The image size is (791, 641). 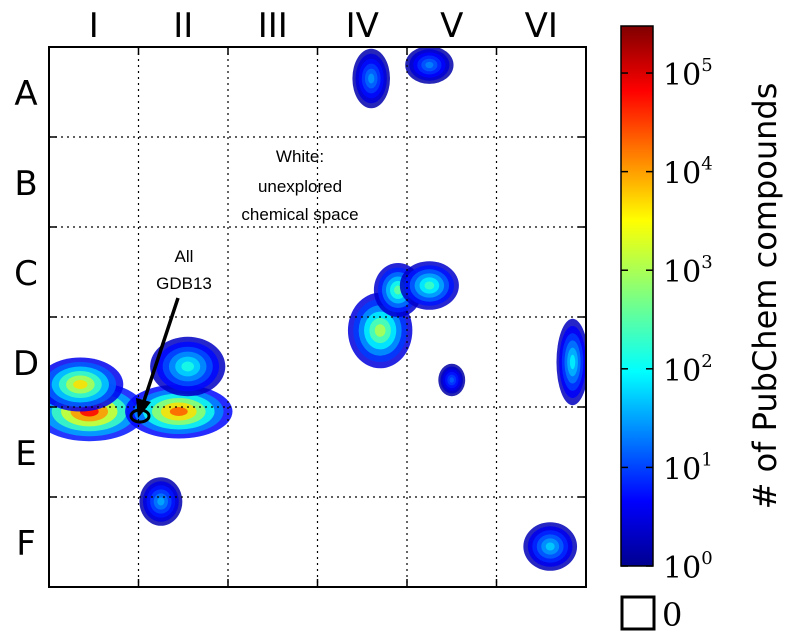 I want to click on annotation-gdb13: All GDB13, so click(x=170, y=335).